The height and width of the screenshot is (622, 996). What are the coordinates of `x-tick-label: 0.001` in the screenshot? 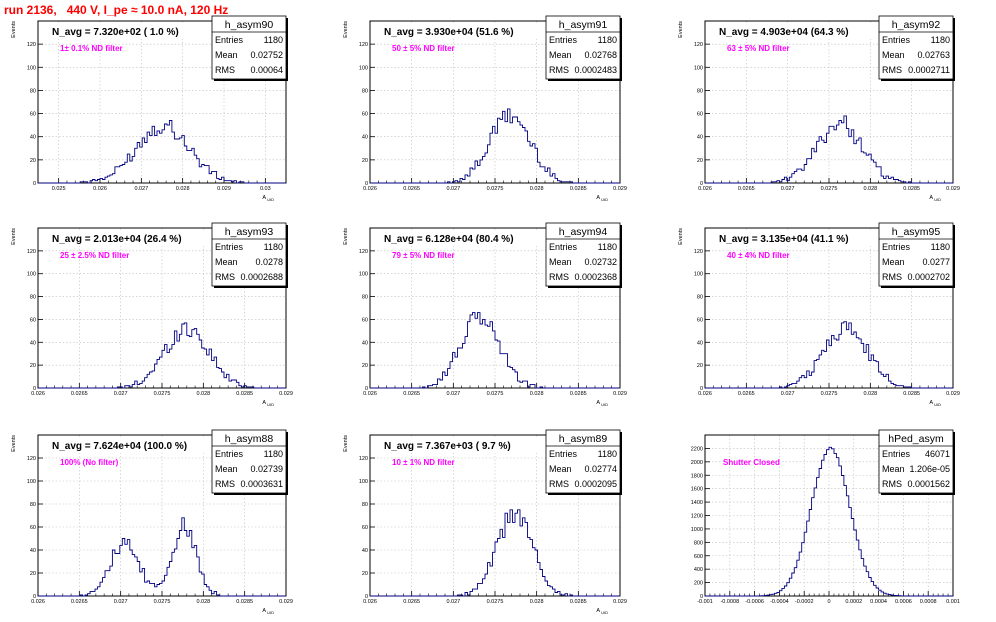 It's located at (953, 602).